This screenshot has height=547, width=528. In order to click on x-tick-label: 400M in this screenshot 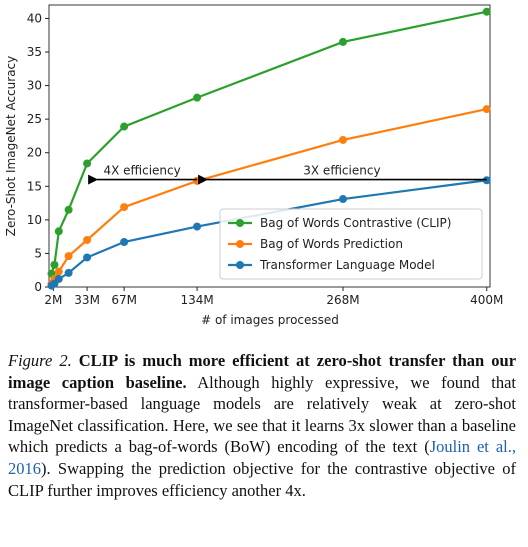, I will do `click(486, 300)`.